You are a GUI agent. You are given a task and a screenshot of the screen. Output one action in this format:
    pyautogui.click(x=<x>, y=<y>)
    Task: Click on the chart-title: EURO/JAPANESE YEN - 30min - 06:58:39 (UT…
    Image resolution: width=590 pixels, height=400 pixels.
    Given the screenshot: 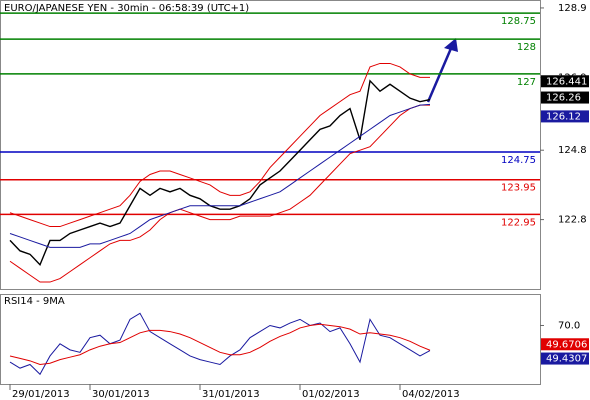 What is the action you would take?
    pyautogui.click(x=126, y=8)
    